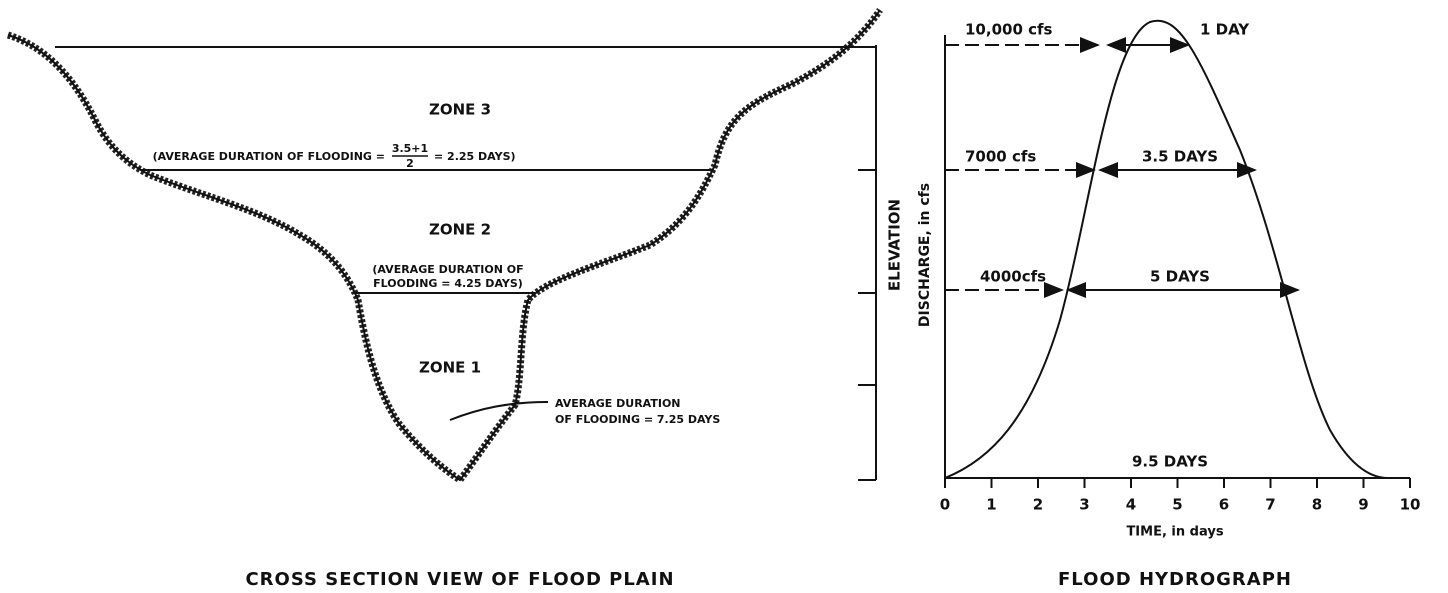  I want to click on zone-label: ZONE 2, so click(460, 230).